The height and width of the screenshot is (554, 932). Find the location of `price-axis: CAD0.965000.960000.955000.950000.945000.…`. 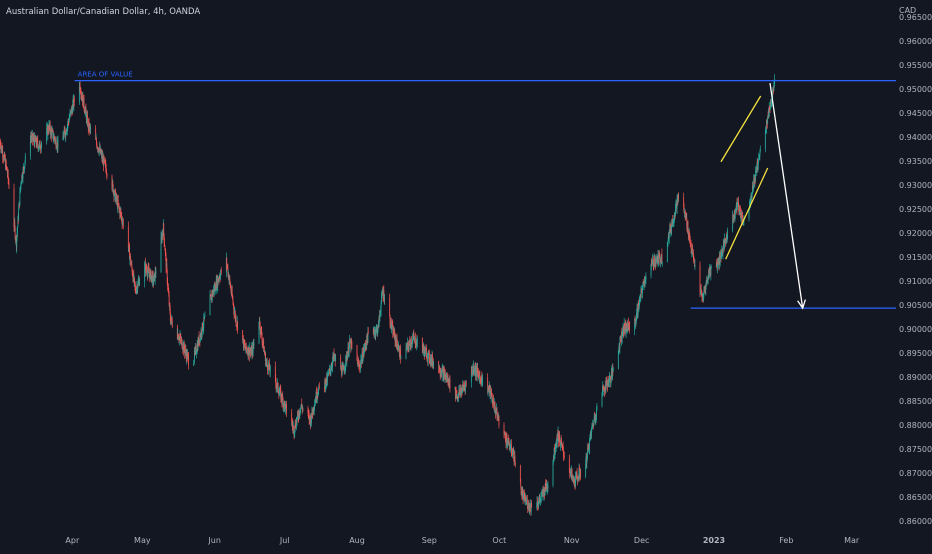

price-axis: CAD0.965000.960000.955000.950000.945000.… is located at coordinates (915, 266).